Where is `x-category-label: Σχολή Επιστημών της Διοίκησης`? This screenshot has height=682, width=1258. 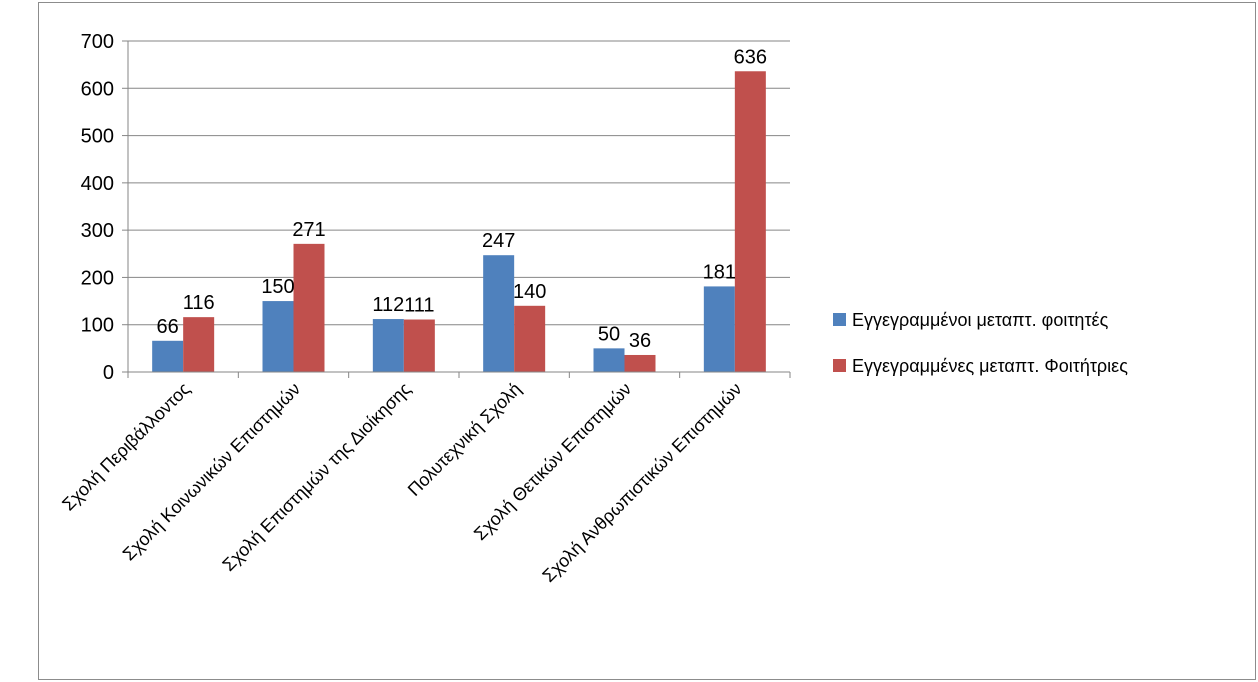 x-category-label: Σχολή Επιστημών της Διοίκησης is located at coordinates (316, 476).